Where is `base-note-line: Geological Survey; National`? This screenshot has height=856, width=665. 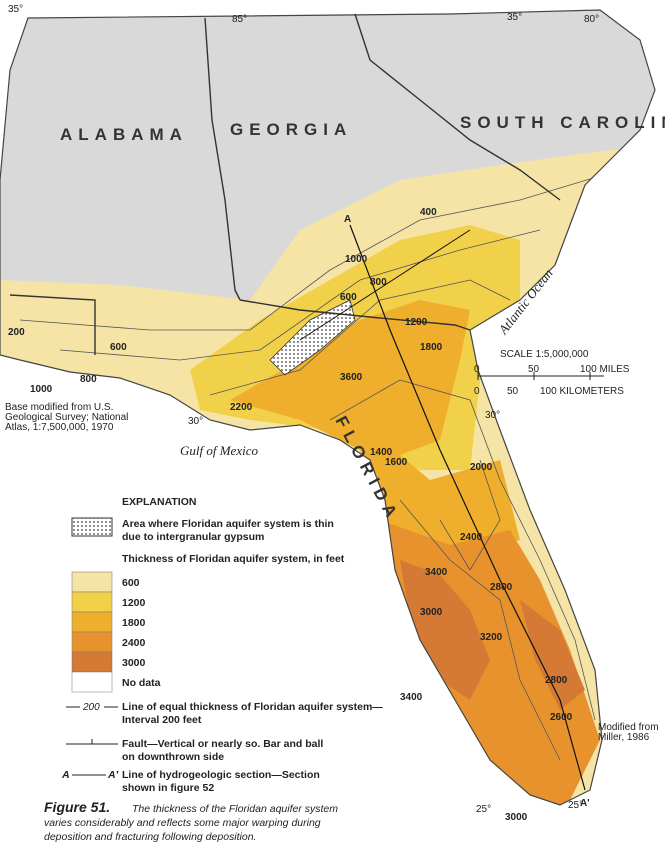 base-note-line: Geological Survey; National is located at coordinates (66, 417).